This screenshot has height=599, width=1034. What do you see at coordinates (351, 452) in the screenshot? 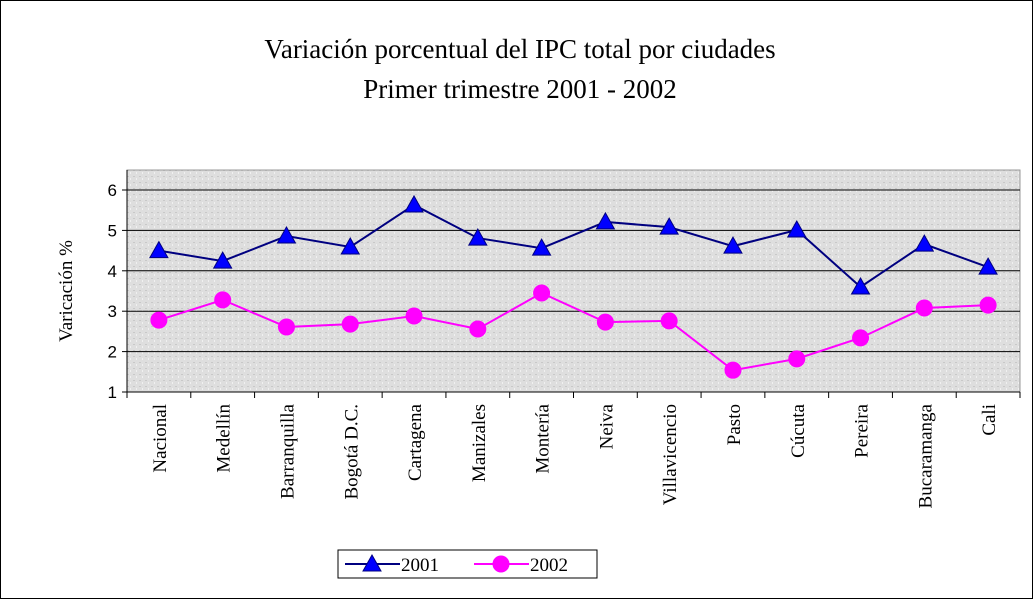
I see `x-tick-label: Bogotá D.C.` at bounding box center [351, 452].